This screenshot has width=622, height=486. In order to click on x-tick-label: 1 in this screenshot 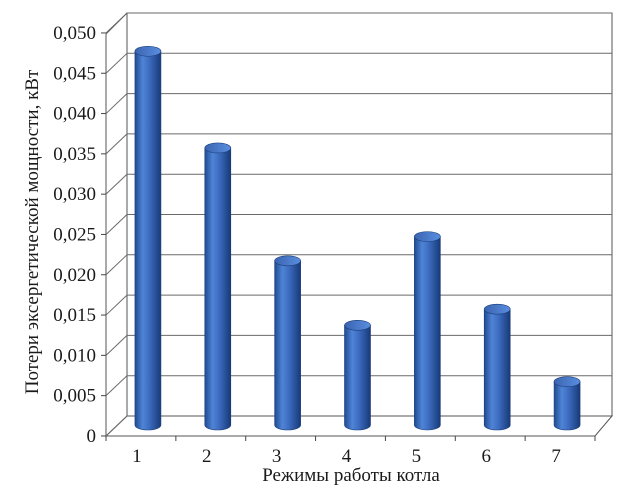, I will do `click(137, 456)`.